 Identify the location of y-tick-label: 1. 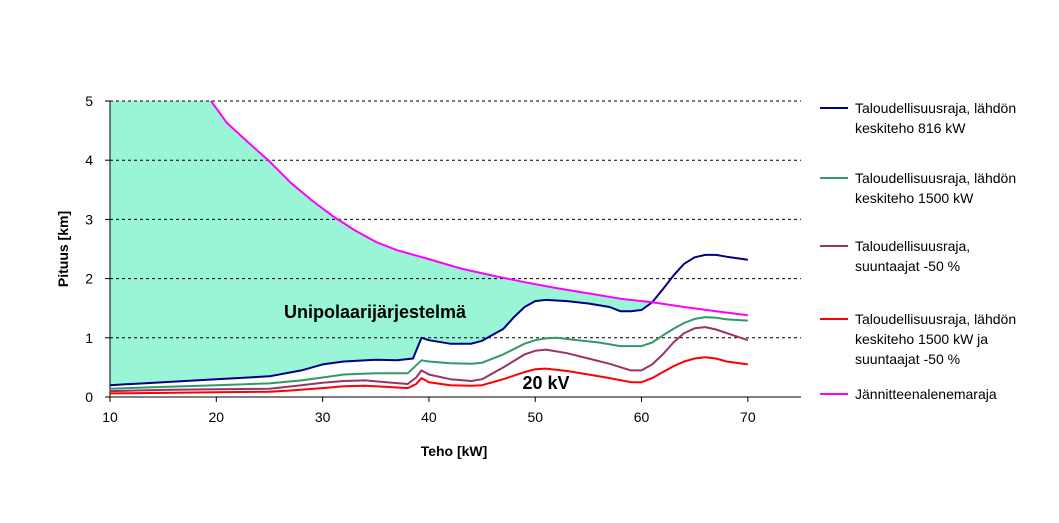
(89, 338).